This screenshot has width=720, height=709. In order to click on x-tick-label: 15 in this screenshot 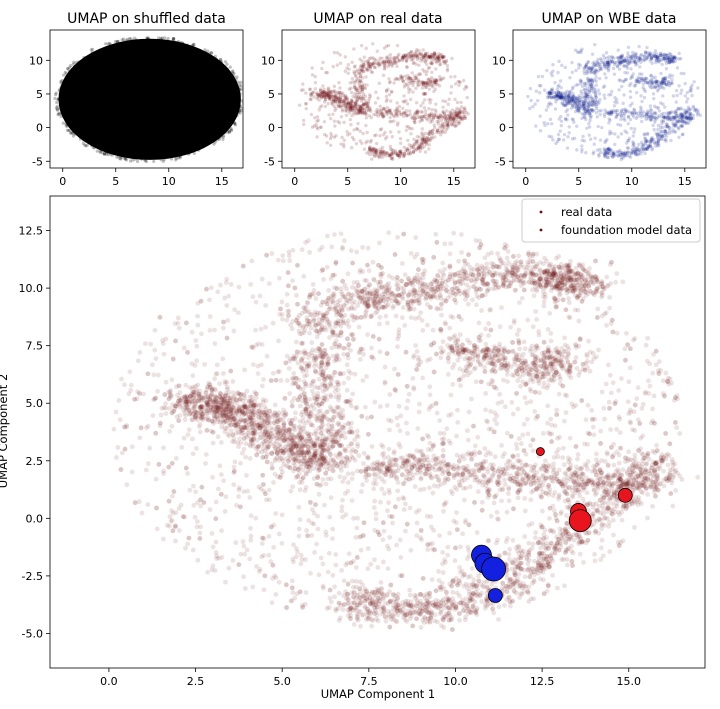, I will do `click(454, 181)`.